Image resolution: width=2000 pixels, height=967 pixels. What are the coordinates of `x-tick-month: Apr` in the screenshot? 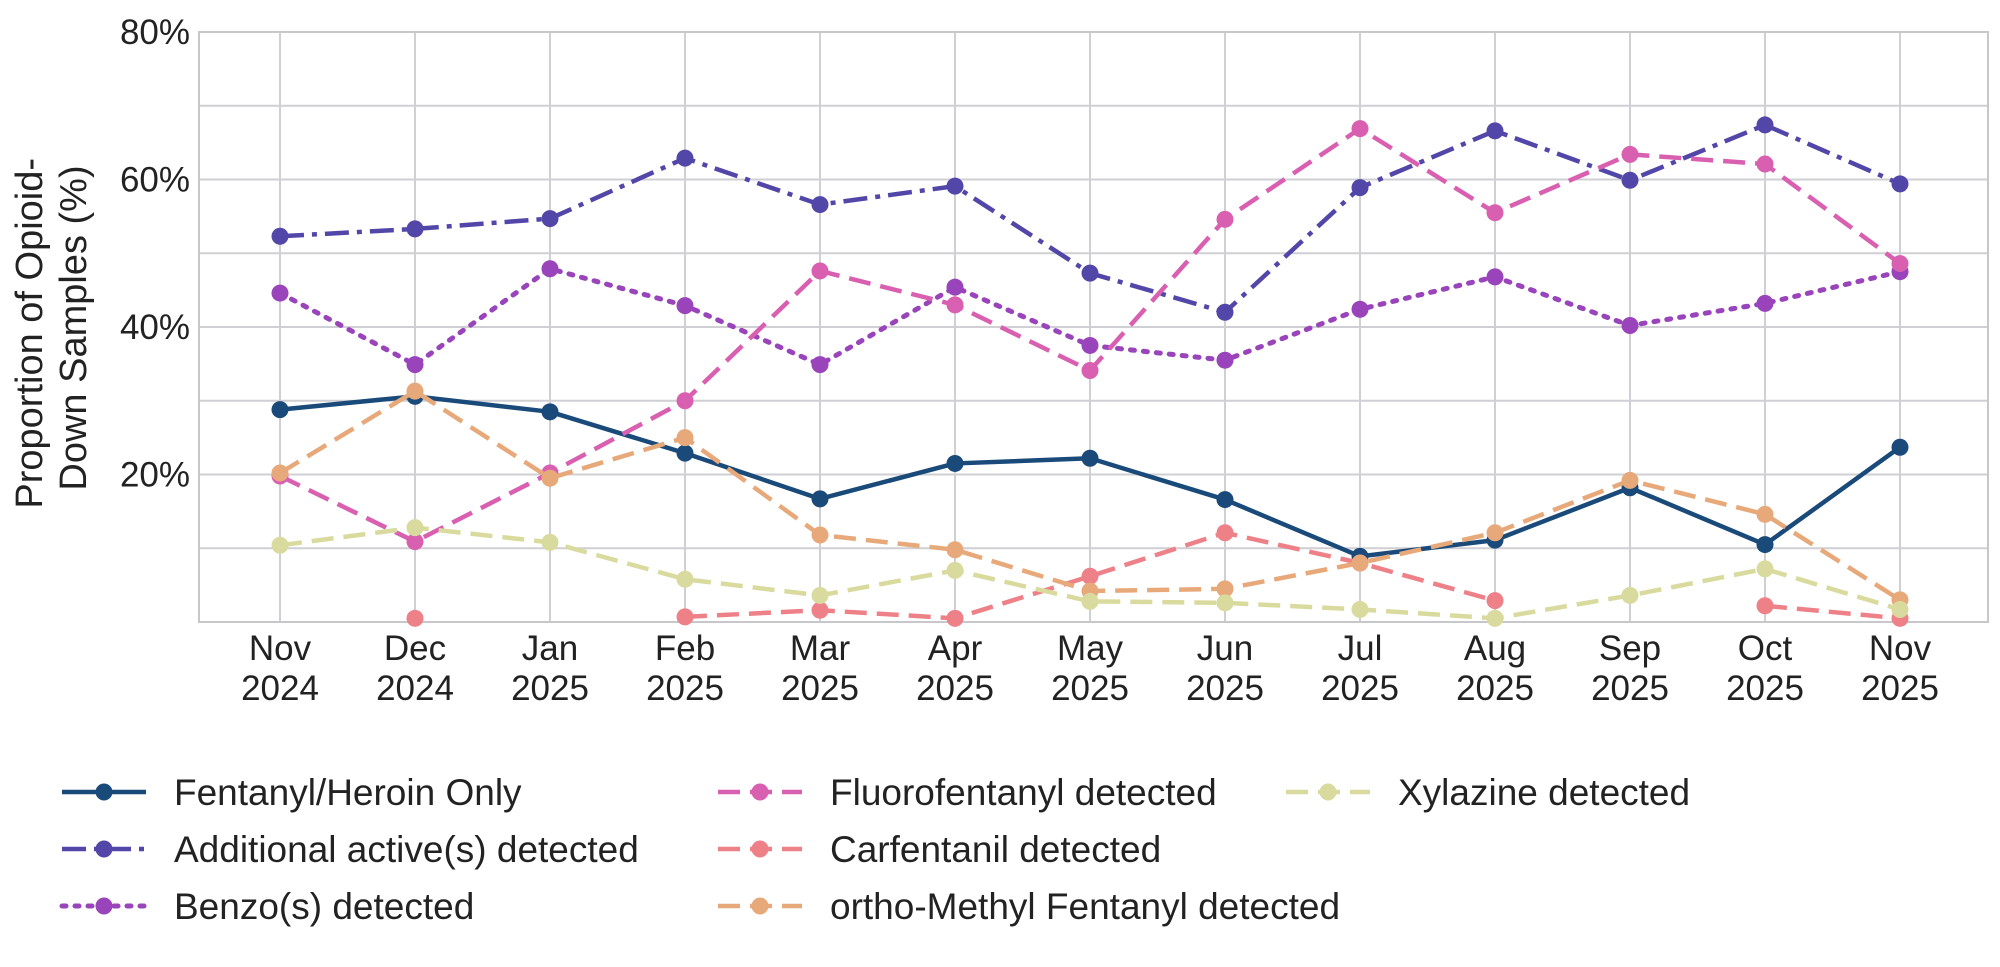 It's located at (955, 648).